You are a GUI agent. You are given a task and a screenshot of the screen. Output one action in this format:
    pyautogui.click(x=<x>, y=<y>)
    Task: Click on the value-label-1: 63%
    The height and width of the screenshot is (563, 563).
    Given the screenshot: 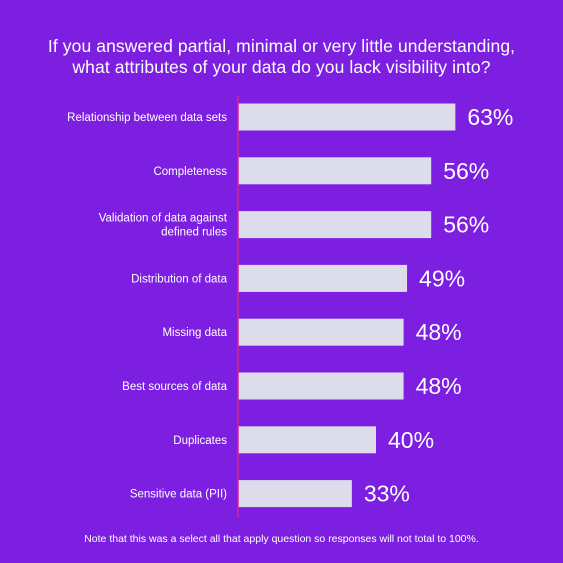 What is the action you would take?
    pyautogui.click(x=490, y=117)
    